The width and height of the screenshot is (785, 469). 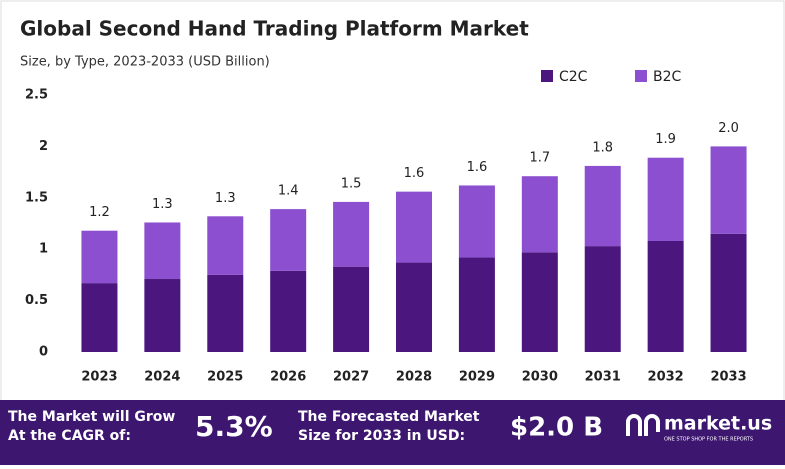 I want to click on tagline: ONE STOP SHOP FOR THE REPORTS, so click(x=708, y=440).